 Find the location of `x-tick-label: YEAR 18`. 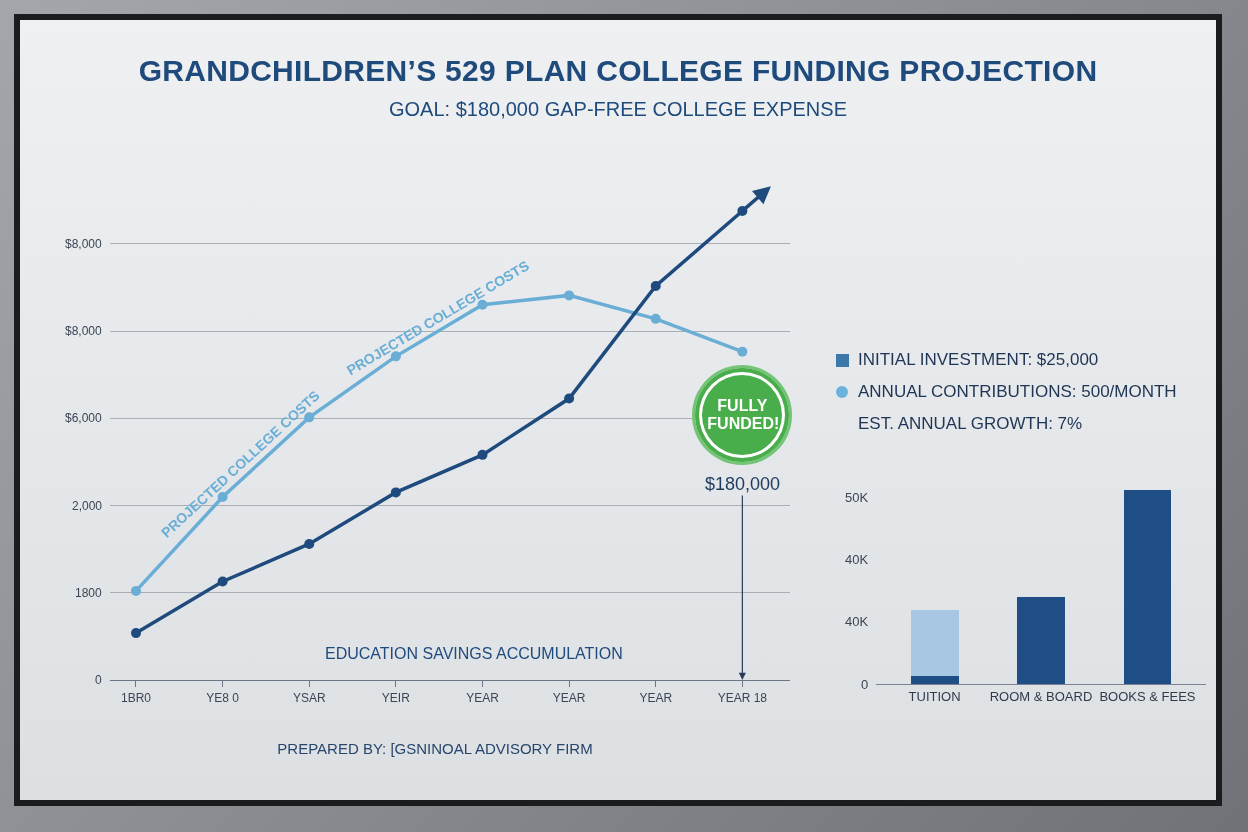

x-tick-label: YEAR 18 is located at coordinates (742, 697).